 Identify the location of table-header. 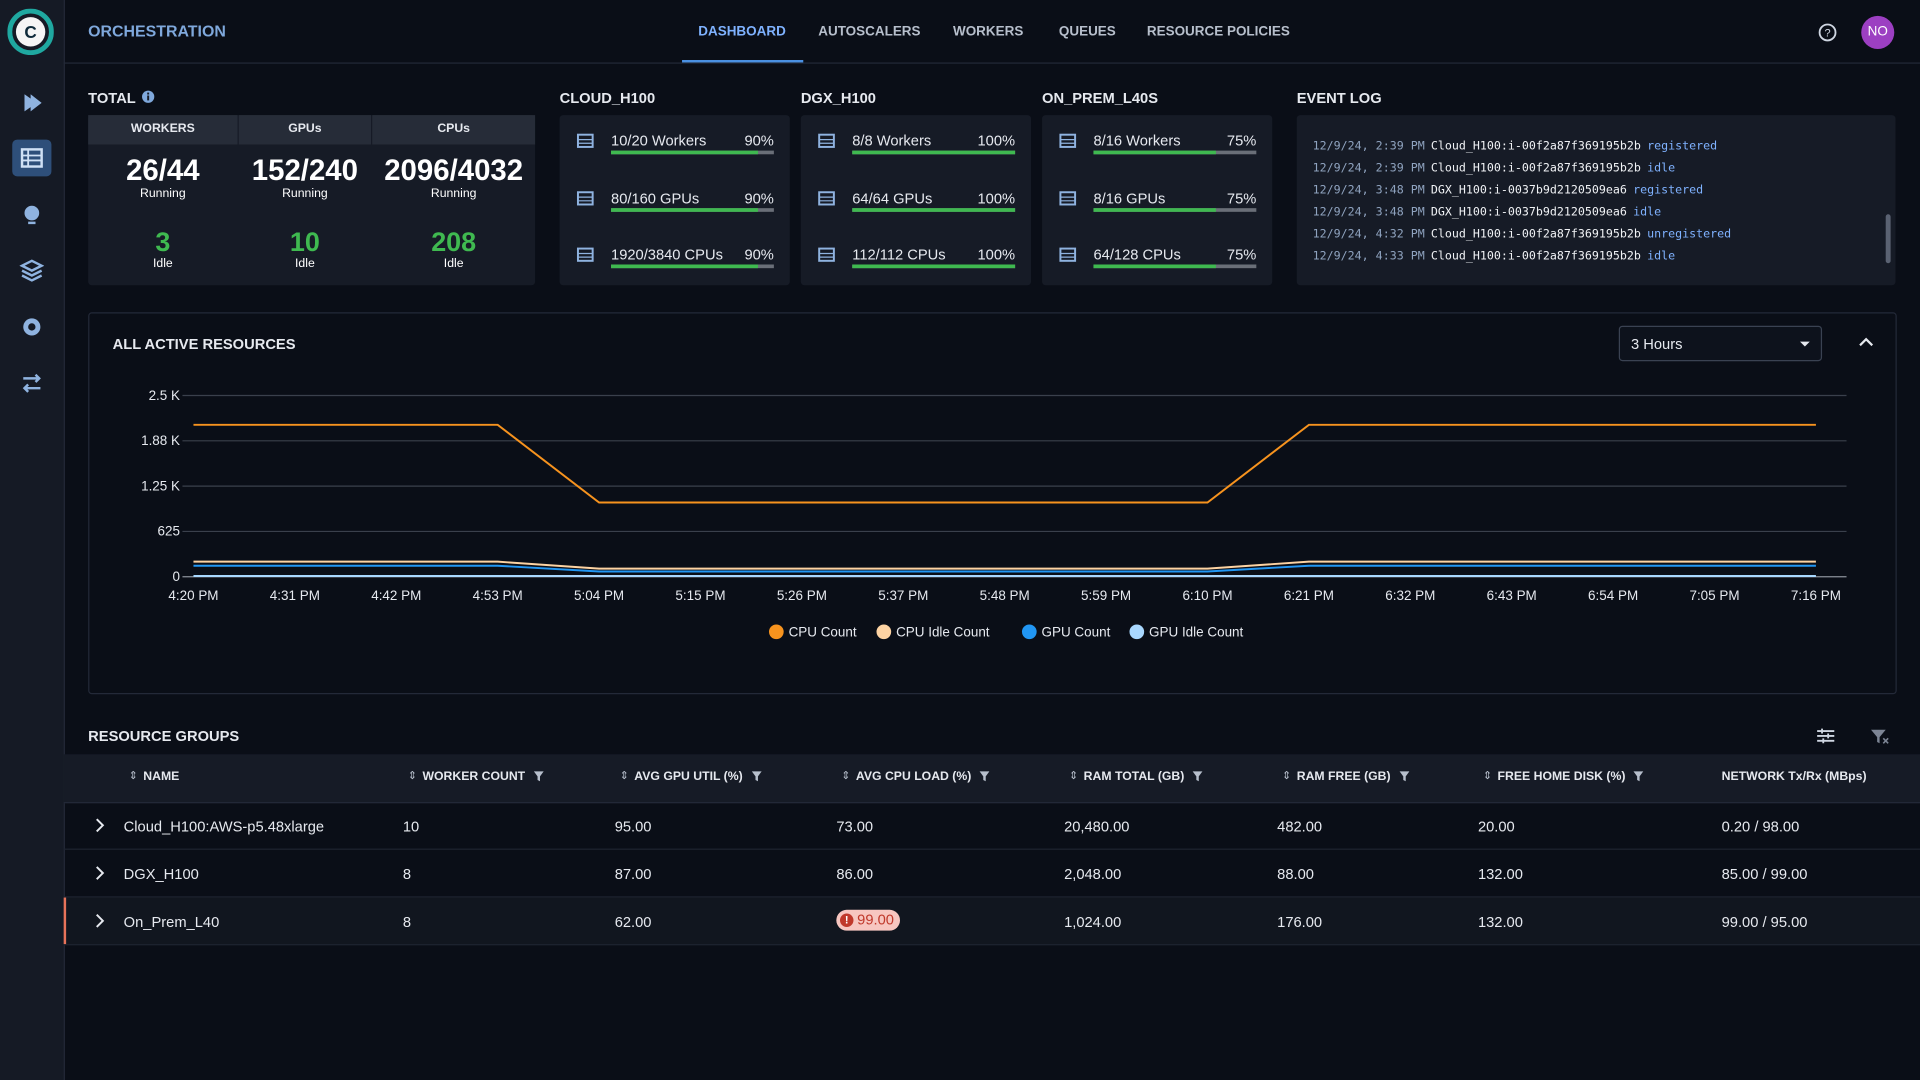
(991, 779).